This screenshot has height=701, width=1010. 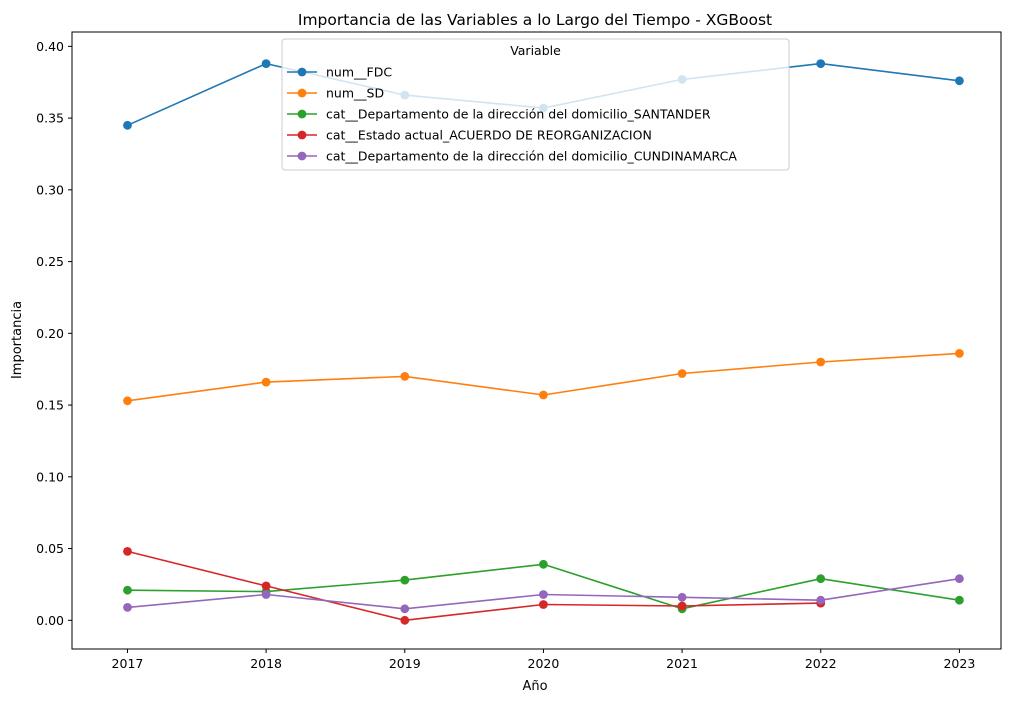 I want to click on x-tick-label: 2021, so click(x=682, y=663).